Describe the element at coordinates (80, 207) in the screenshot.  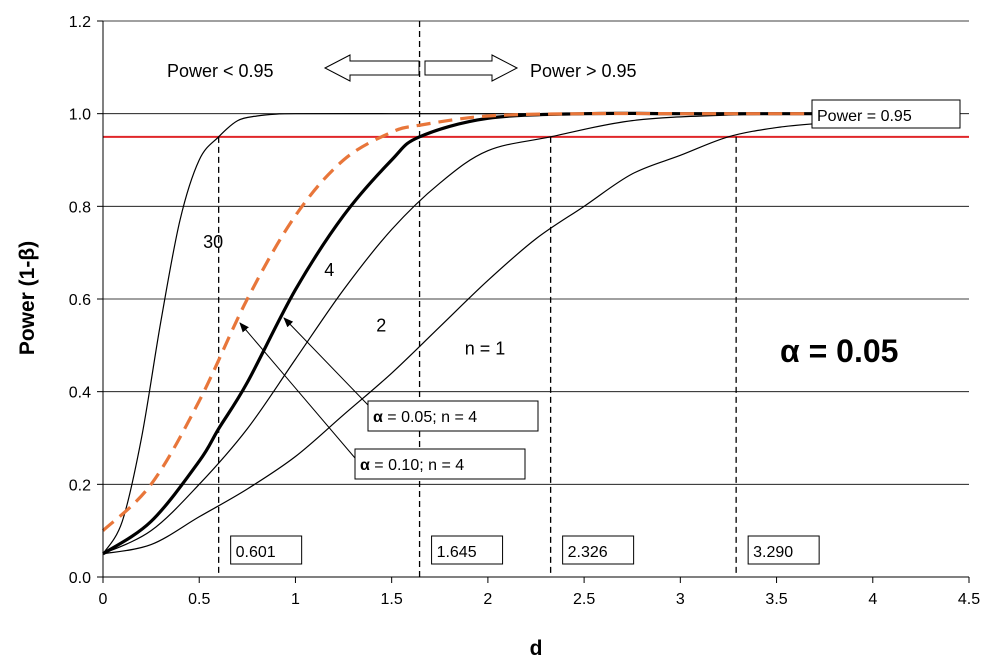
I see `y-tick-label-4: 0.8` at that location.